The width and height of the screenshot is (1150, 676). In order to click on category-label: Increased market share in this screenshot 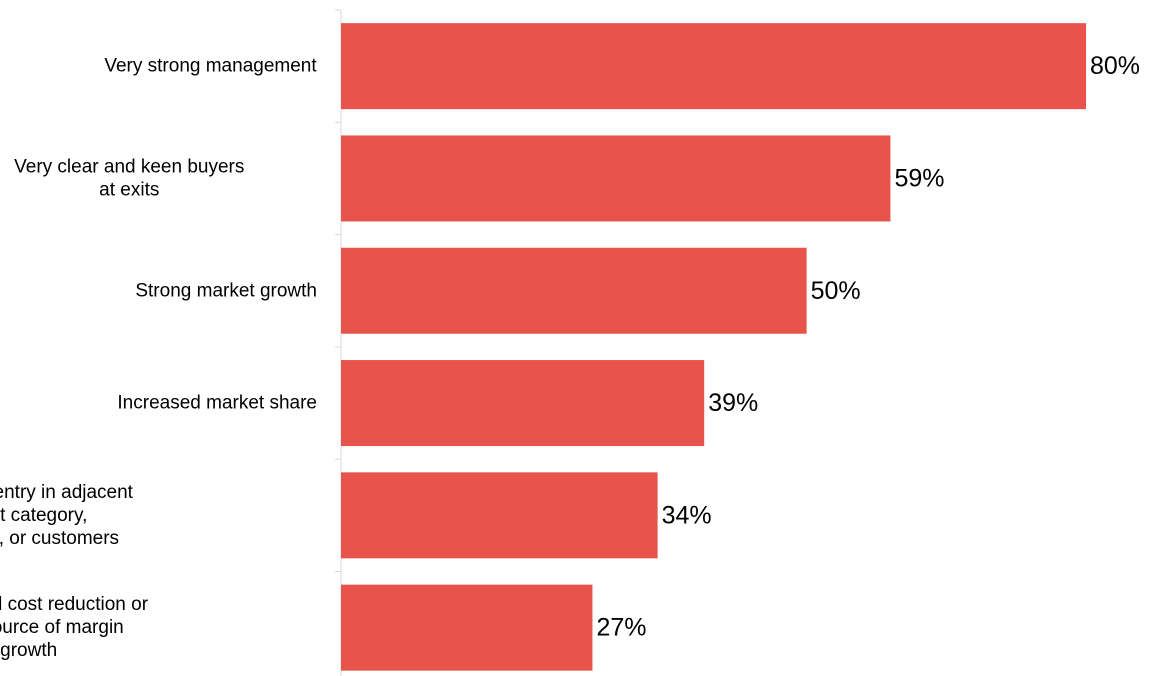, I will do `click(217, 403)`.